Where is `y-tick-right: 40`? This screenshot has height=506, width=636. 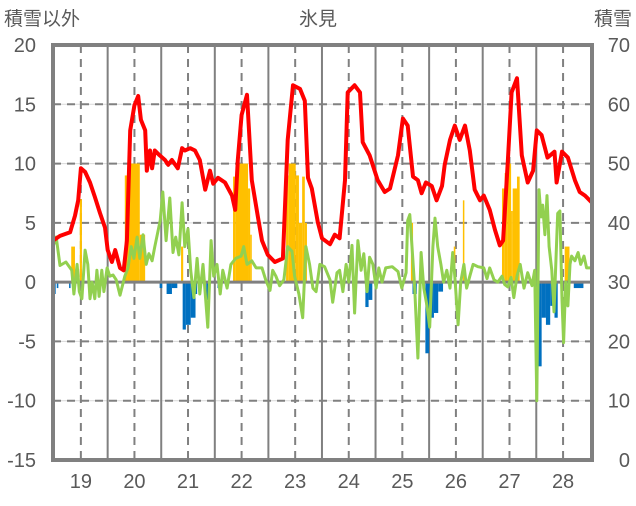
y-tick-right: 40 is located at coordinates (619, 224).